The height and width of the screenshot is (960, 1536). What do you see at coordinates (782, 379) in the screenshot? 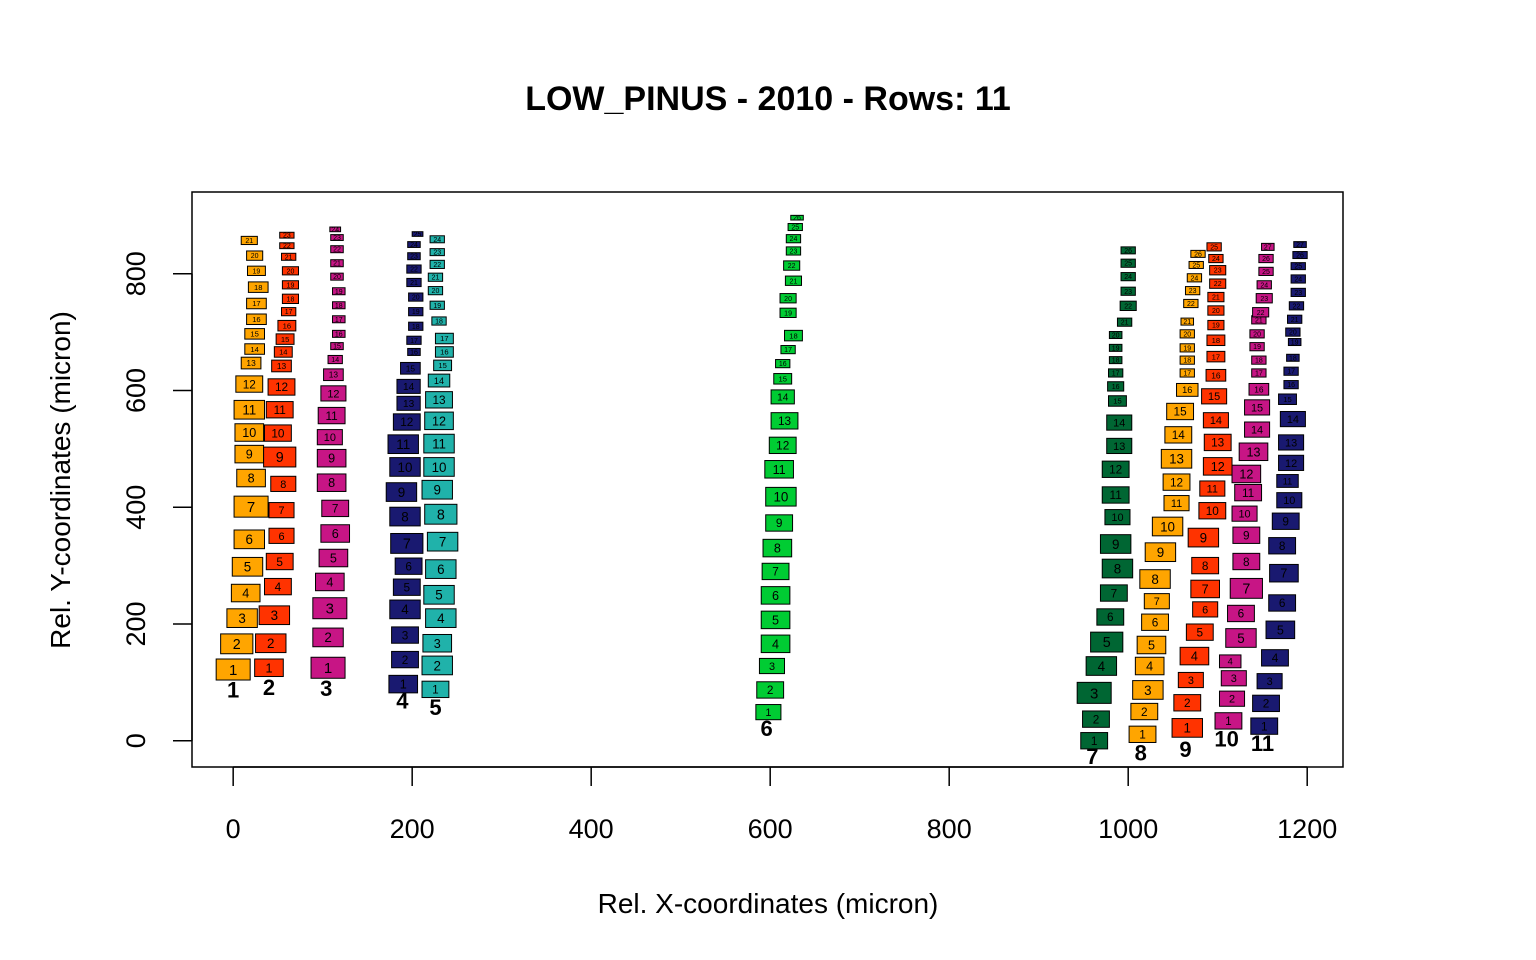
I see `cell-number: 15` at bounding box center [782, 379].